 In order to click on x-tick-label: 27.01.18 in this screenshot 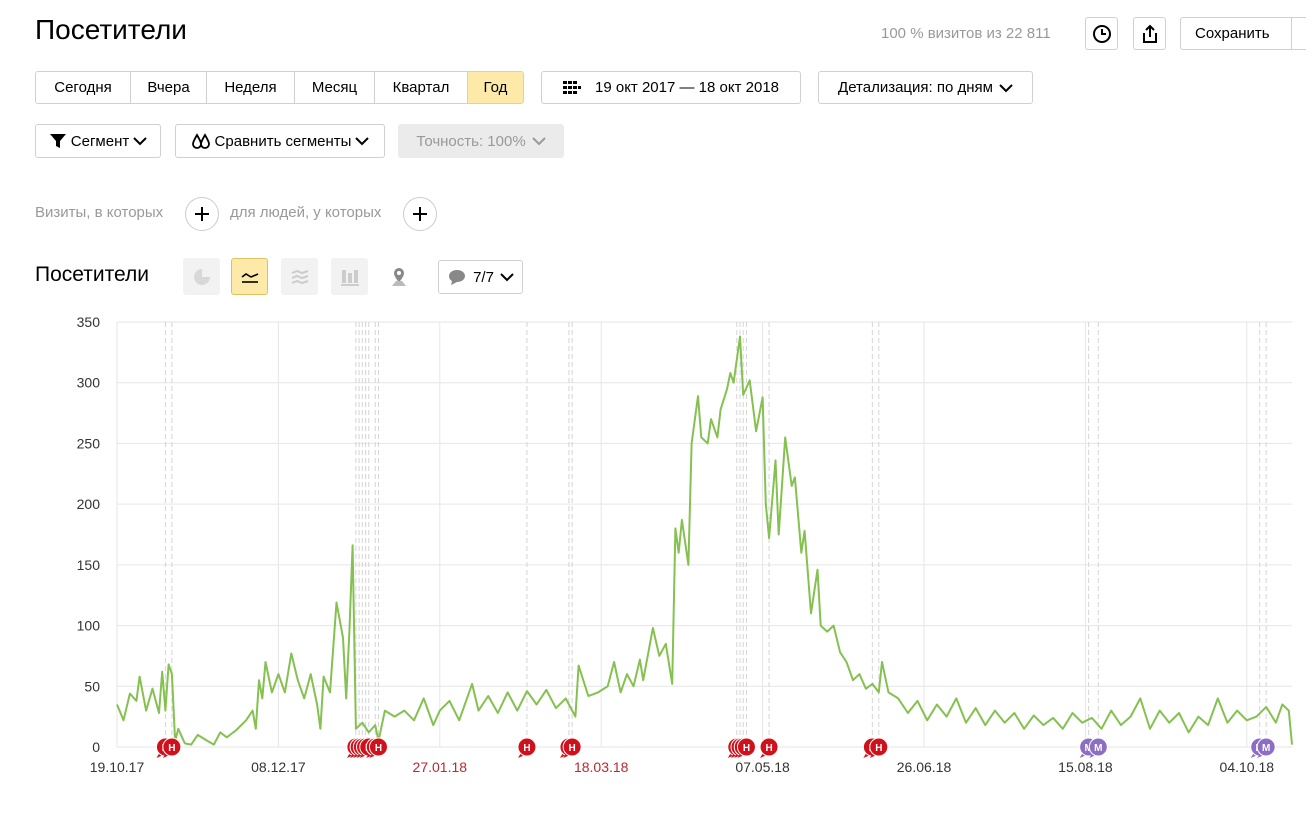, I will do `click(440, 767)`.